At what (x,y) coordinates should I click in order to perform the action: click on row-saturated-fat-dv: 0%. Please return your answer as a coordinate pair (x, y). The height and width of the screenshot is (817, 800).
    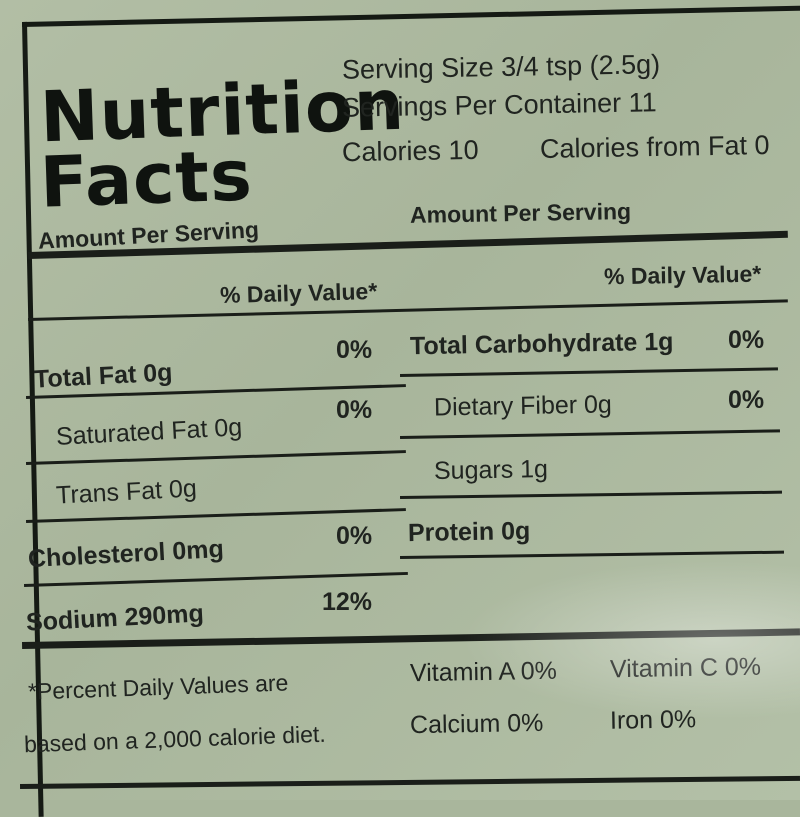
    Looking at the image, I should click on (354, 410).